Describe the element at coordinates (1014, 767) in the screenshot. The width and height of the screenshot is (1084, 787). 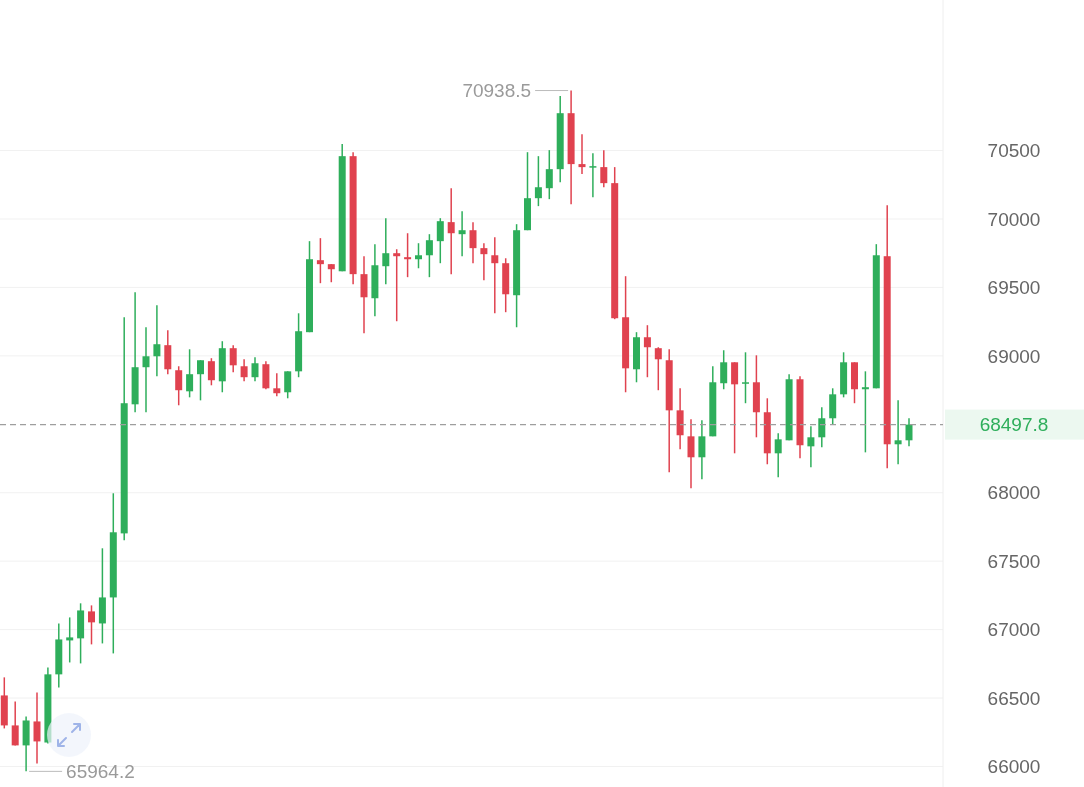
I see `y-tick-label: 66000` at that location.